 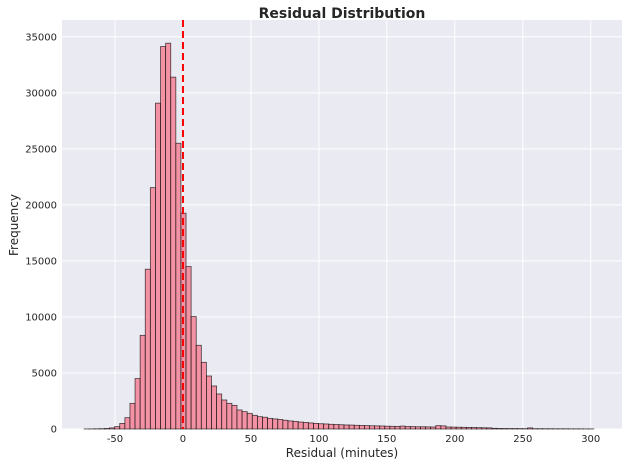 I want to click on x-tick-label: 100, so click(x=318, y=439).